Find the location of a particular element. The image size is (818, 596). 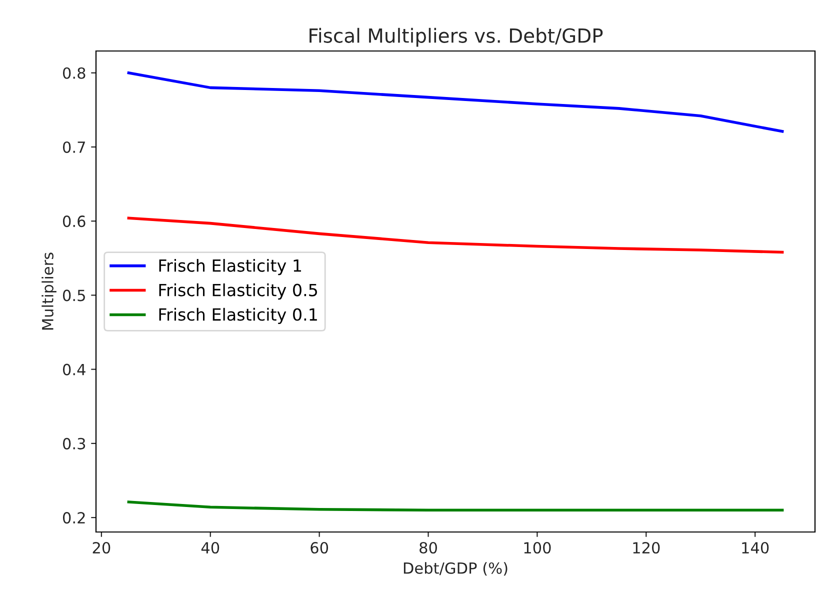

legend-label: Frisch Elasticity 1 is located at coordinates (230, 267).